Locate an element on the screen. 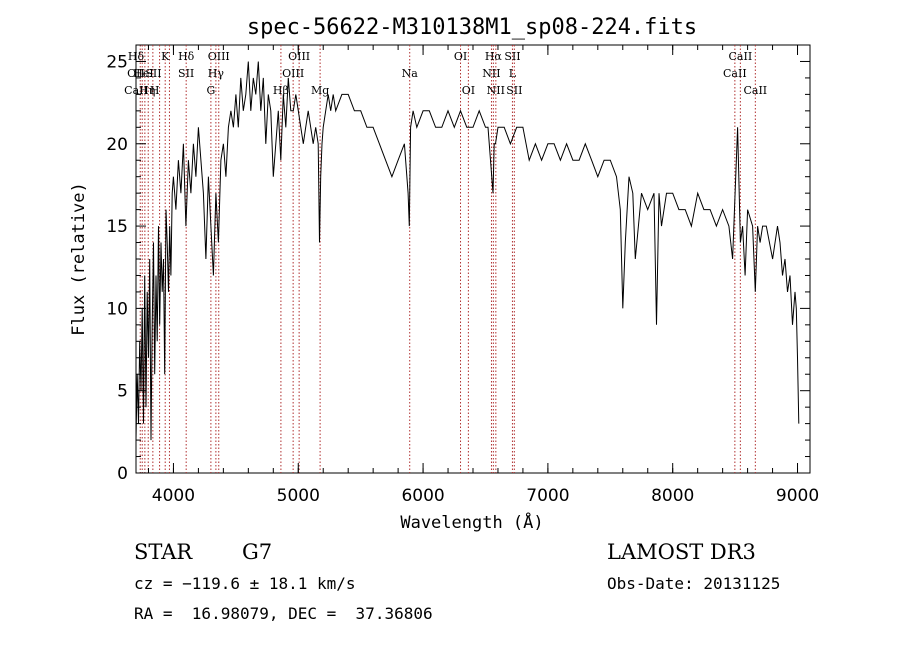  line-label-22: NII is located at coordinates (496, 90).